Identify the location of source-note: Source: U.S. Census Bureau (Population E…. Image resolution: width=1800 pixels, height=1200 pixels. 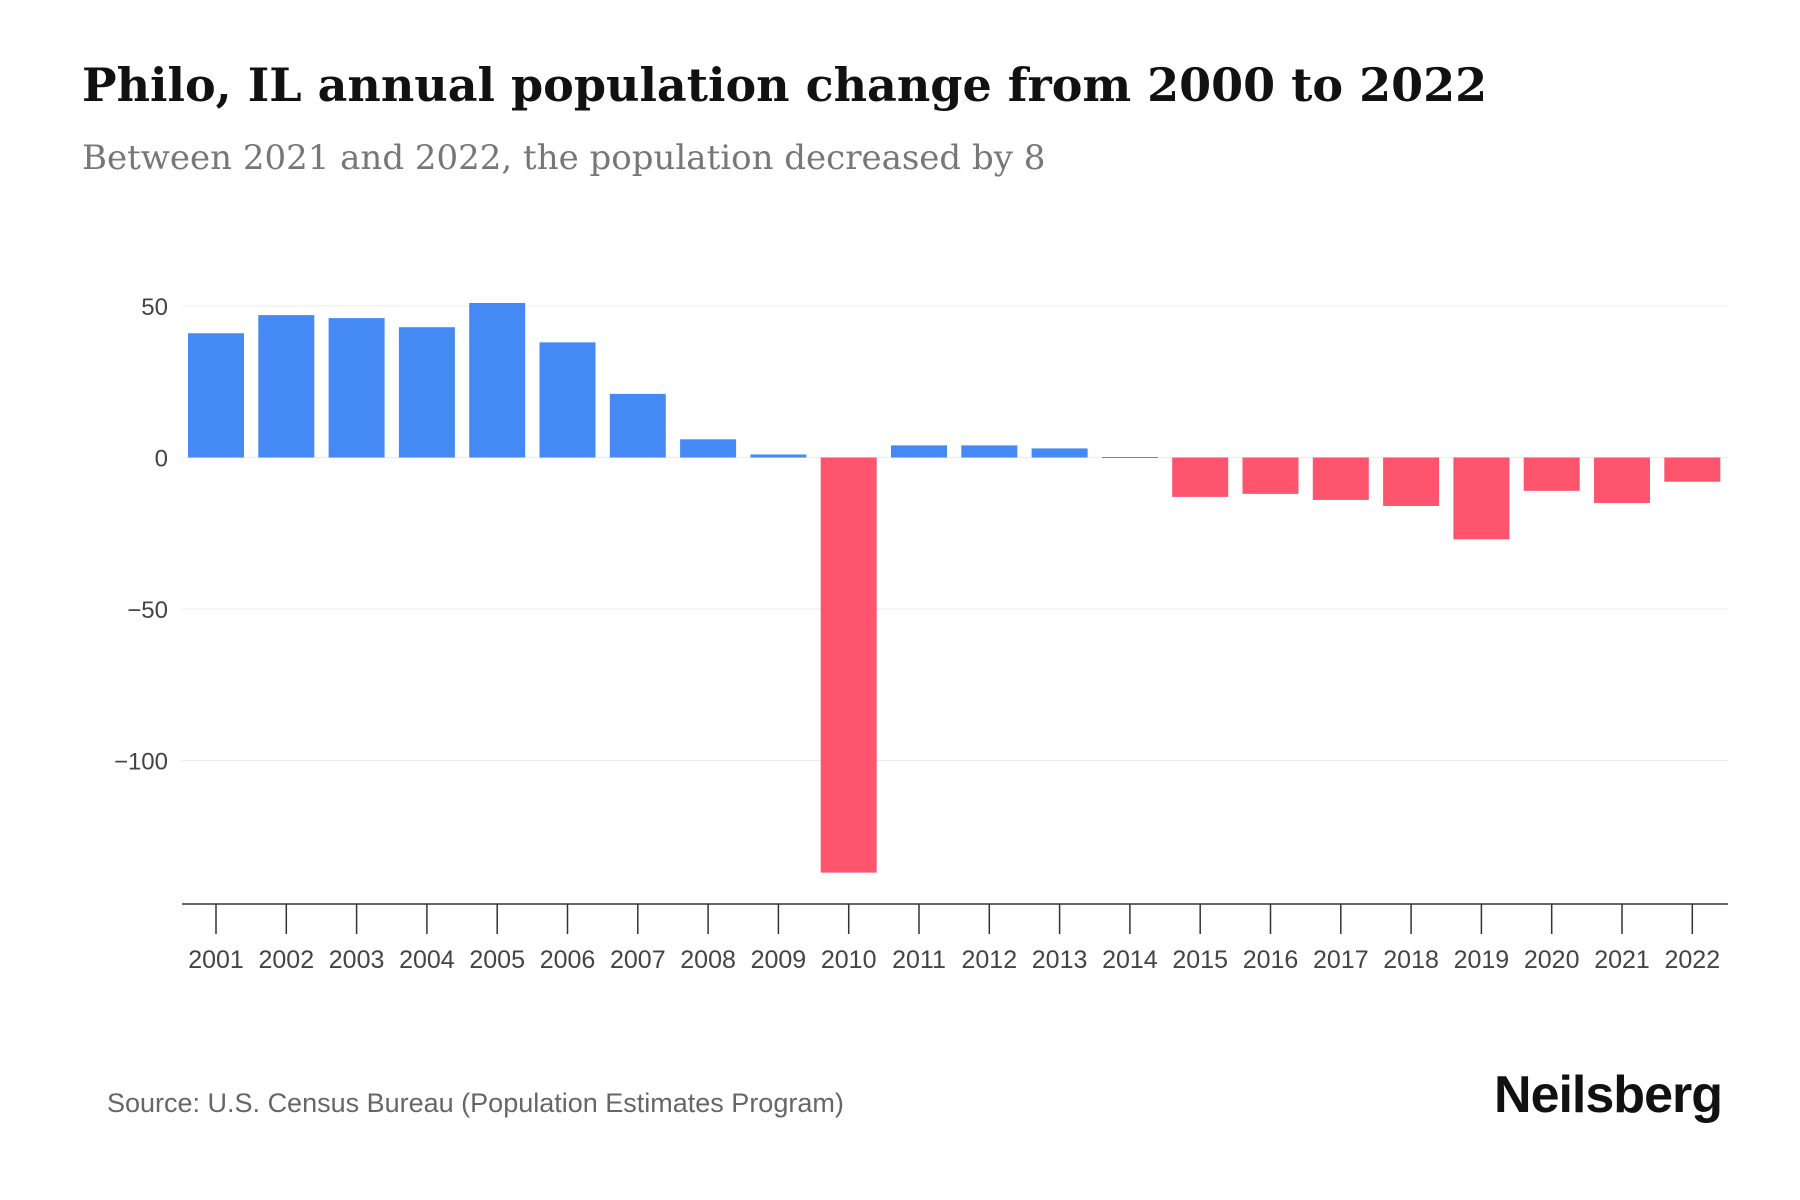
(475, 1103).